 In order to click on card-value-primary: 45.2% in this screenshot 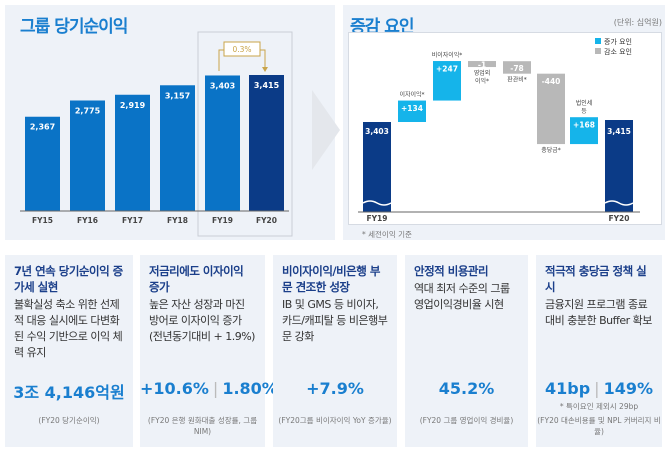, I will do `click(466, 388)`.